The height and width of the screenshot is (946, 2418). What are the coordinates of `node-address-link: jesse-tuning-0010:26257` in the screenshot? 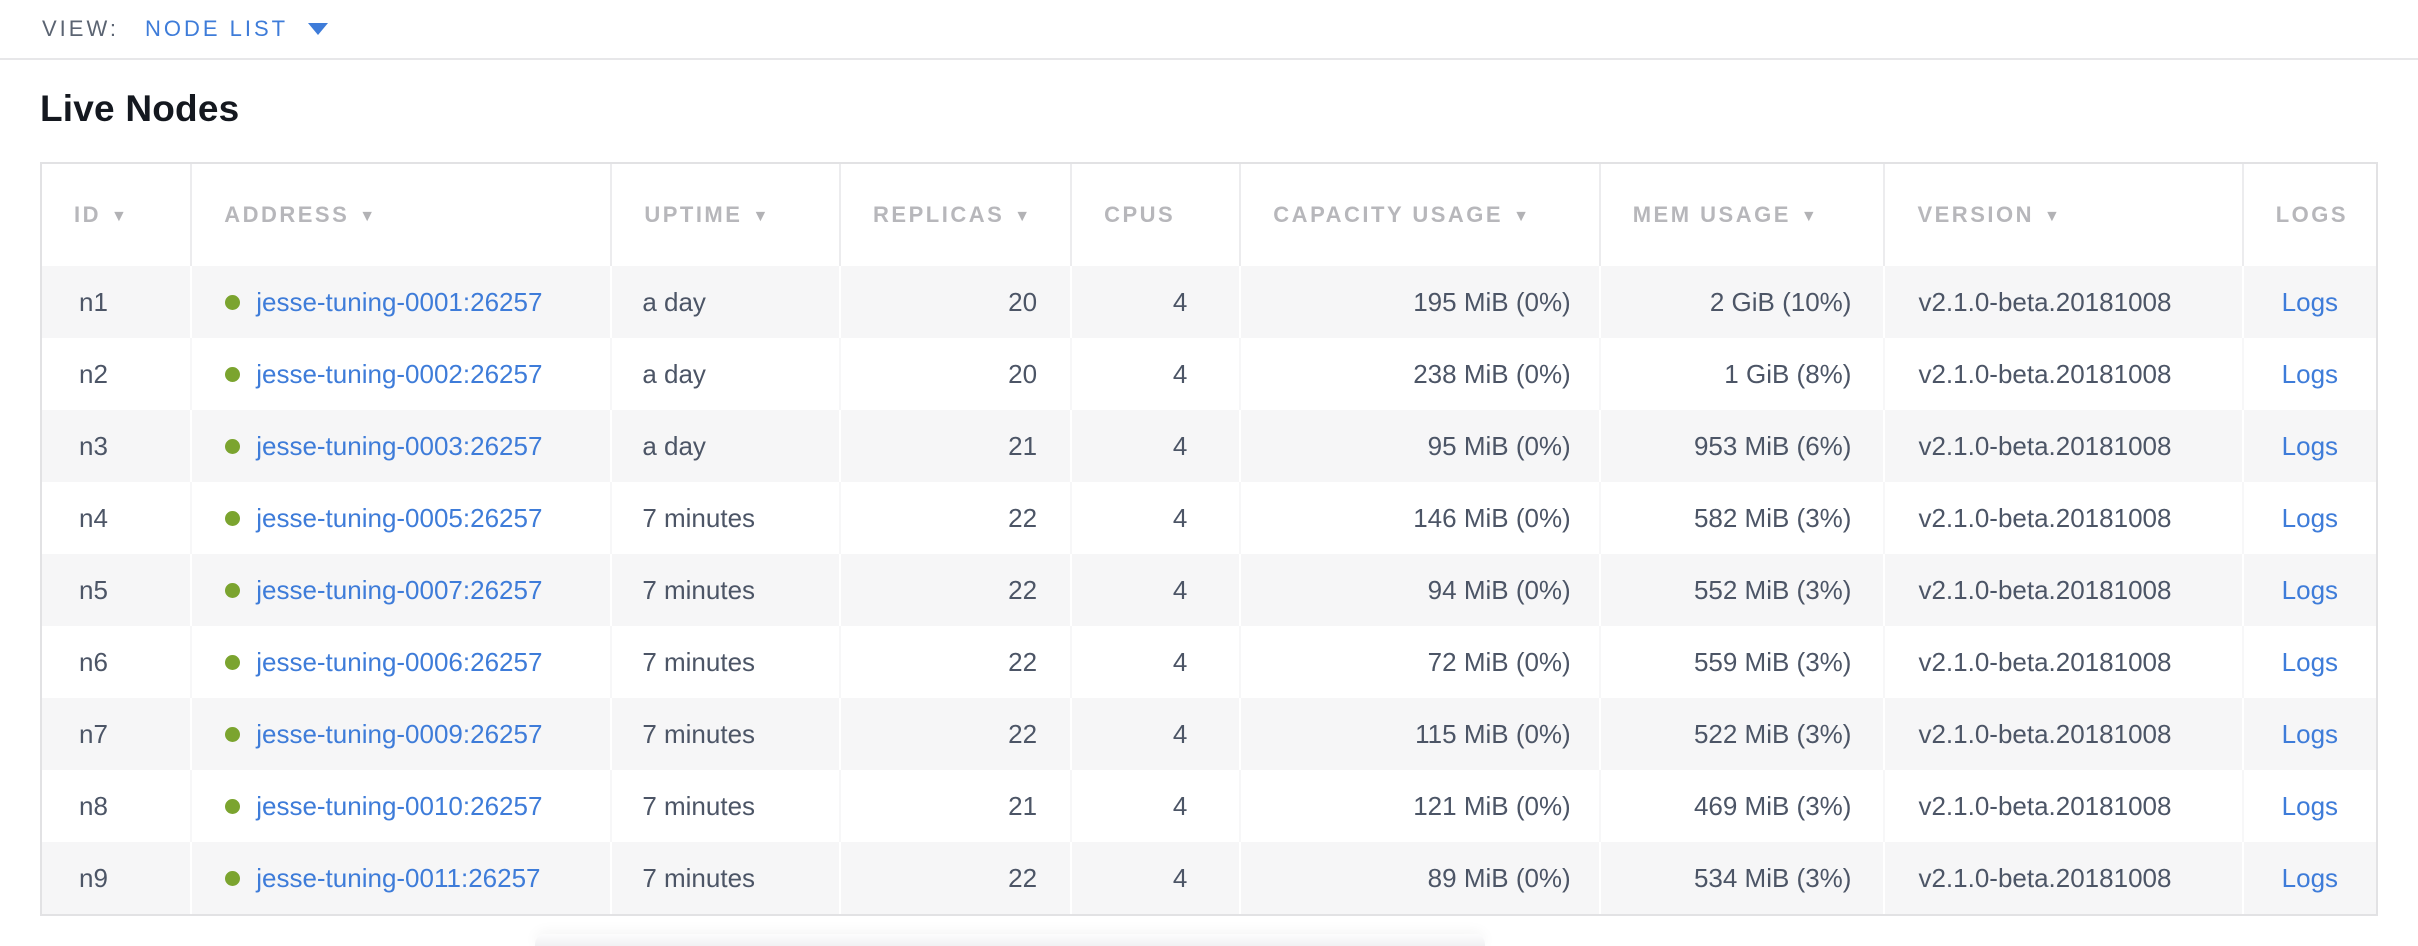 It's located at (399, 805).